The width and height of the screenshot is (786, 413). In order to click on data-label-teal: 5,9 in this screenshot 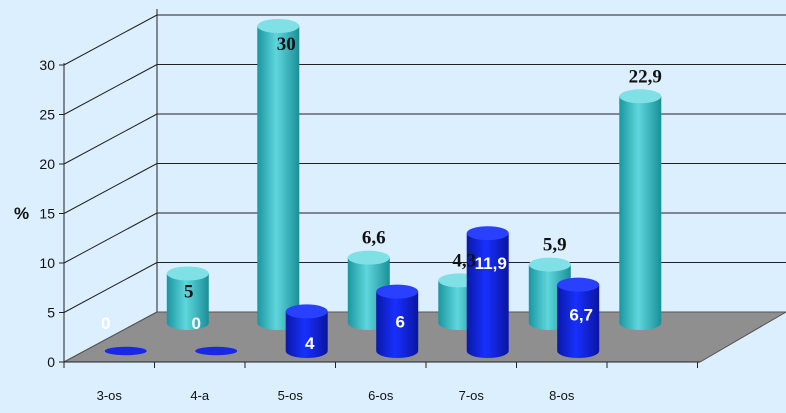, I will do `click(555, 245)`.